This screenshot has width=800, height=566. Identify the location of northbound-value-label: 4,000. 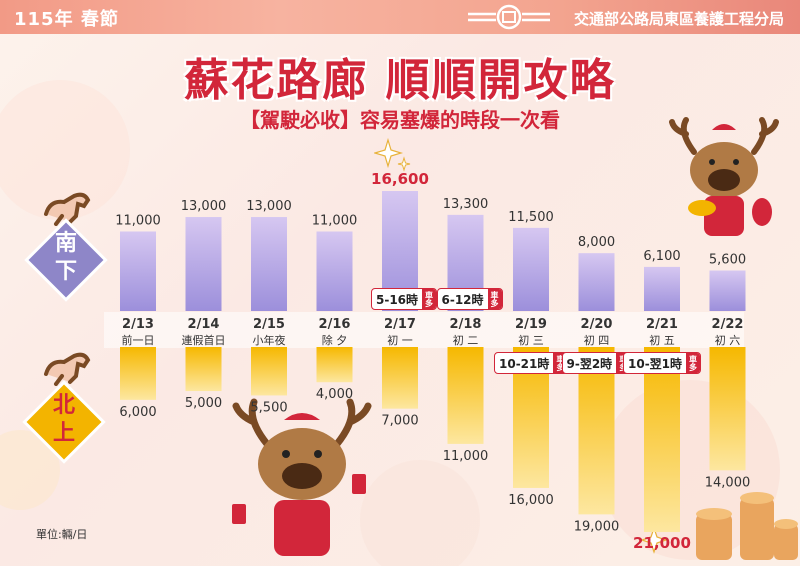
(334, 394).